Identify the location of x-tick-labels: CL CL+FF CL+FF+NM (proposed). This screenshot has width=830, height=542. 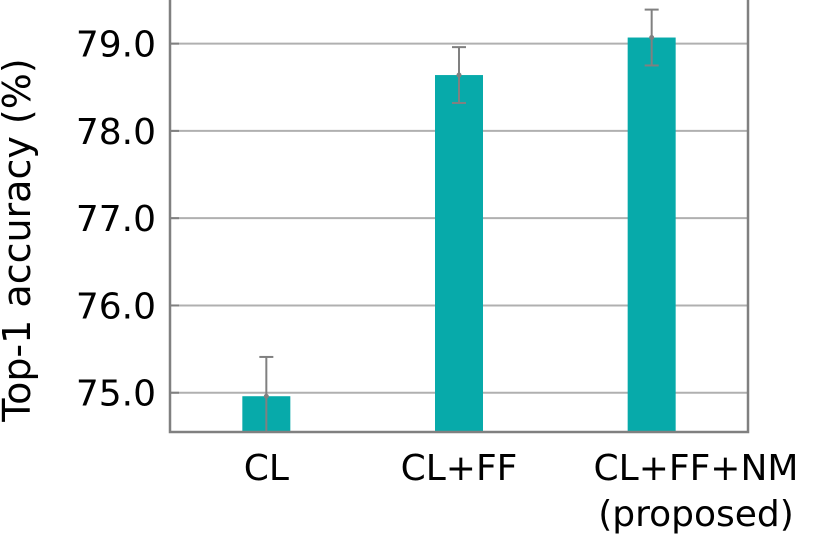
(521, 491).